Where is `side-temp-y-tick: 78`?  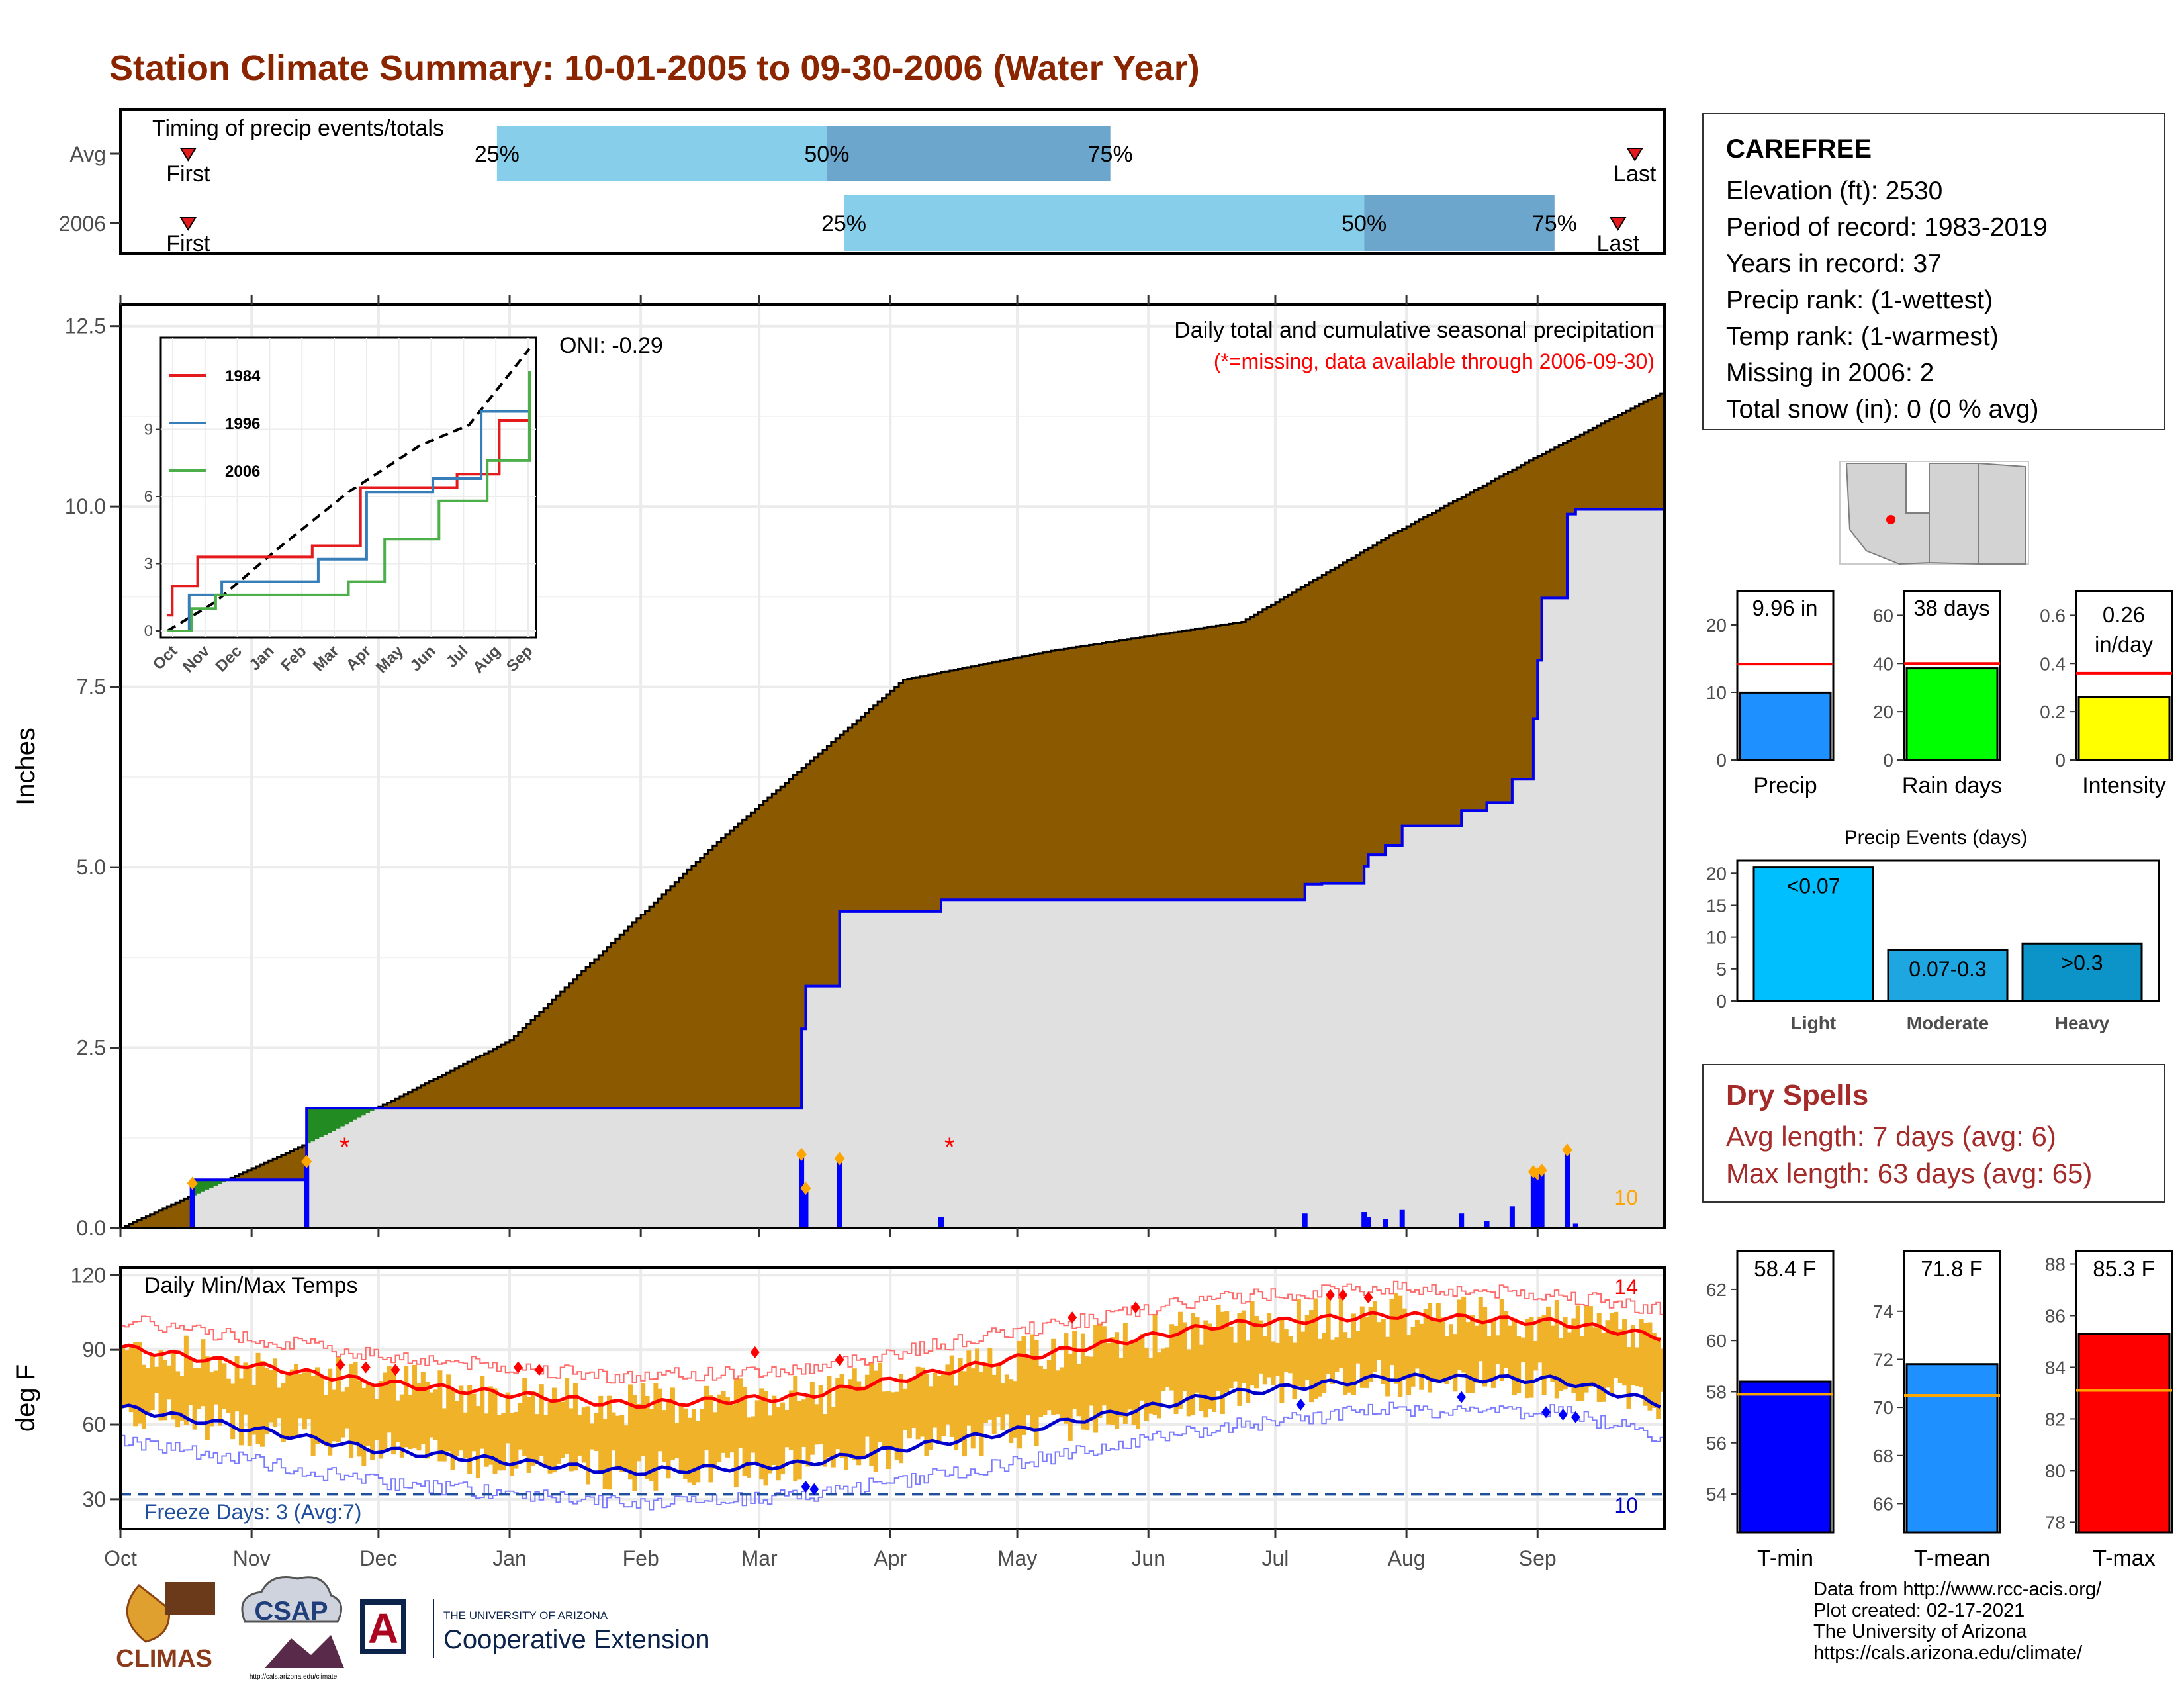 side-temp-y-tick: 78 is located at coordinates (2055, 1522).